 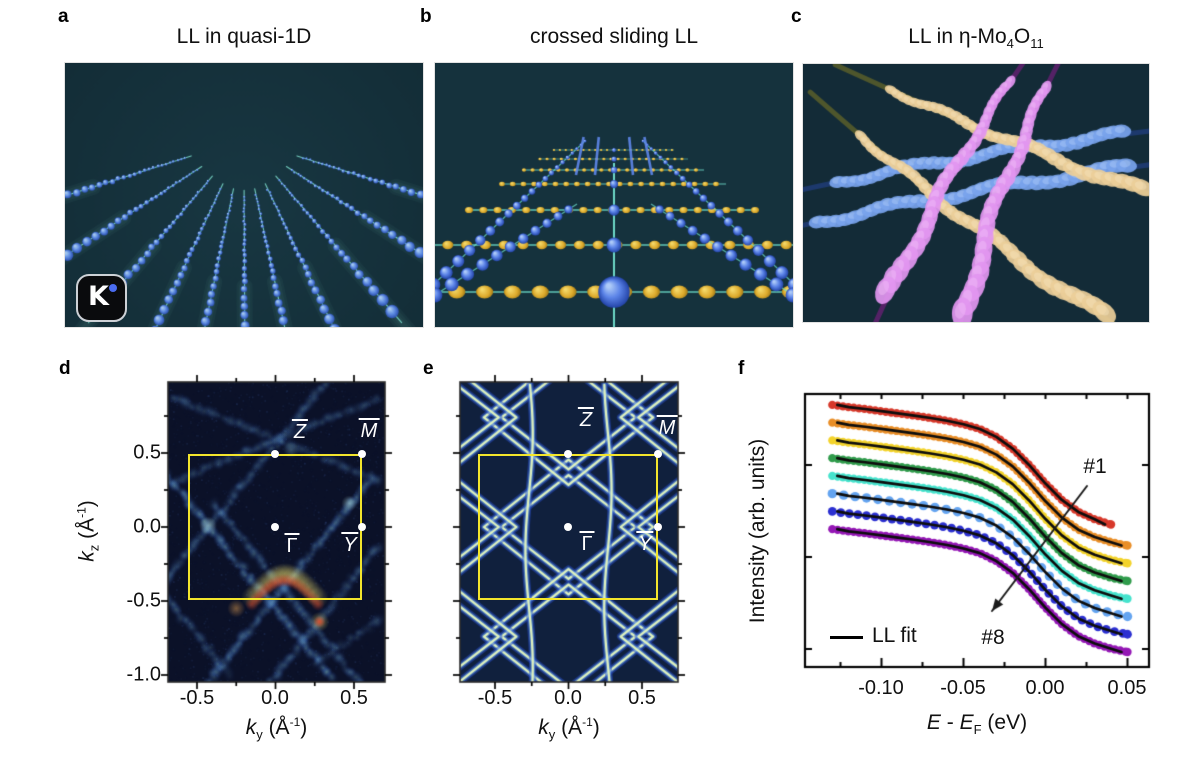 I want to click on logo-letter: K, so click(x=98, y=296).